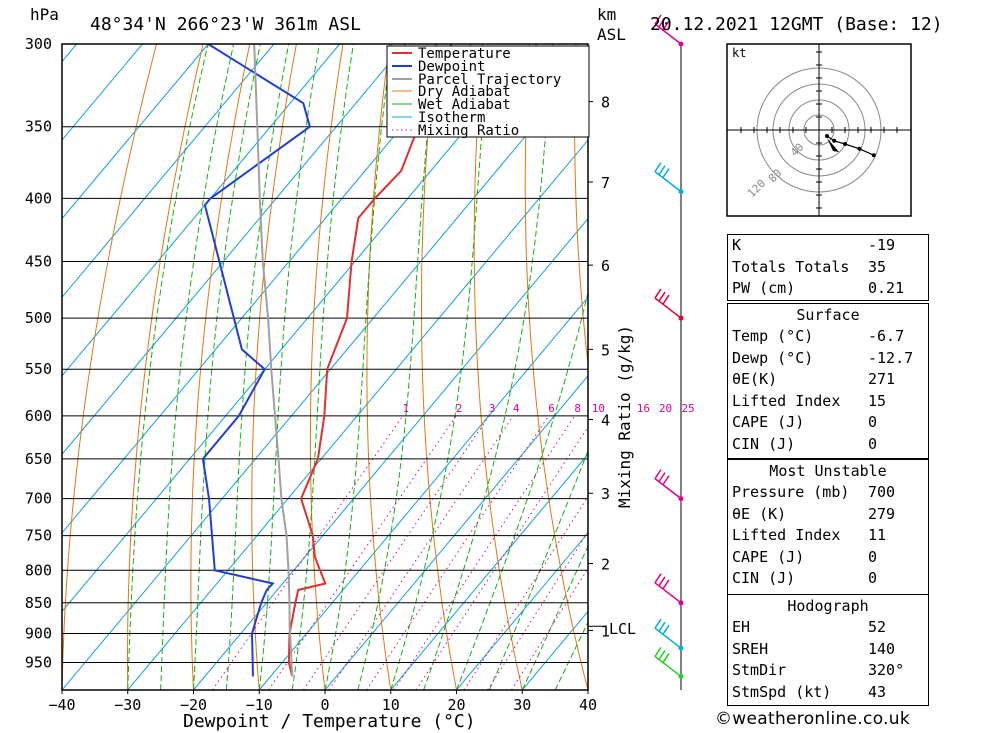  Describe the element at coordinates (492, 408) in the screenshot. I see `mixing-ratio-label: 3` at that location.